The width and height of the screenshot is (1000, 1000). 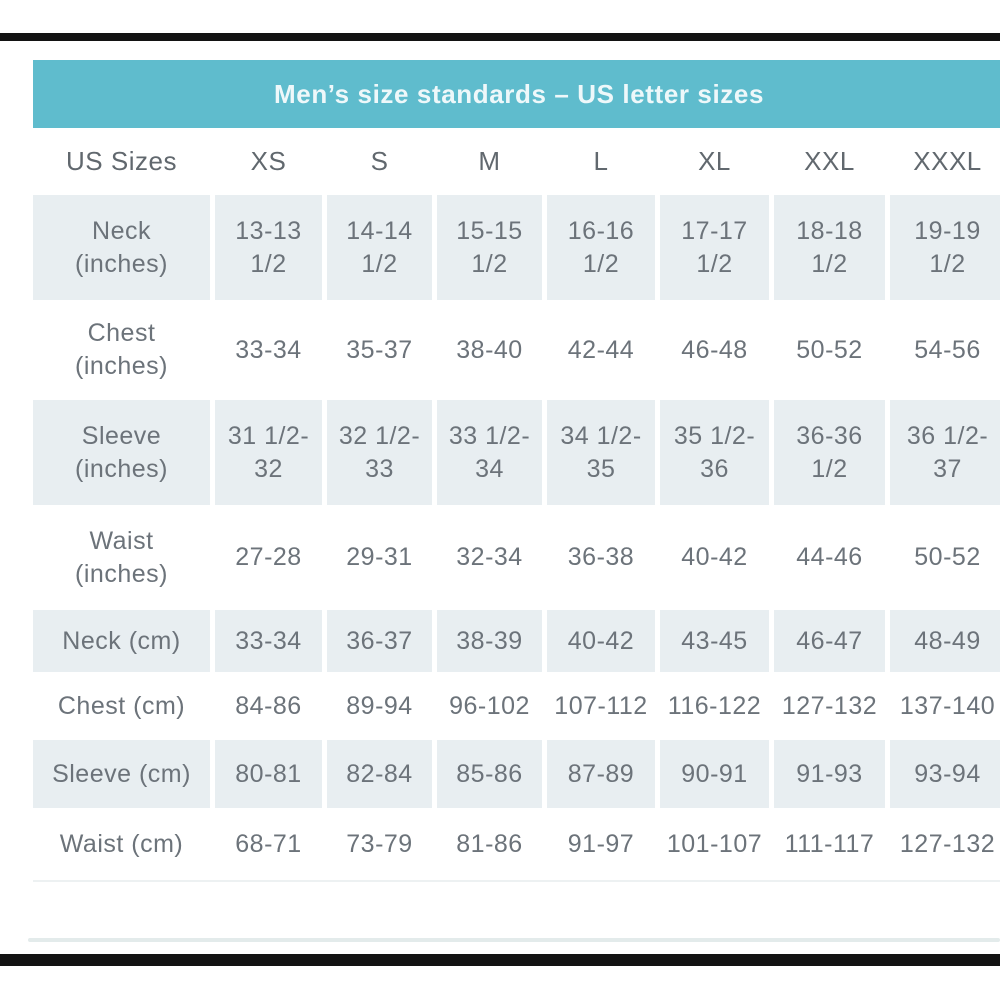 I want to click on size-cell: 42-44, so click(x=601, y=349).